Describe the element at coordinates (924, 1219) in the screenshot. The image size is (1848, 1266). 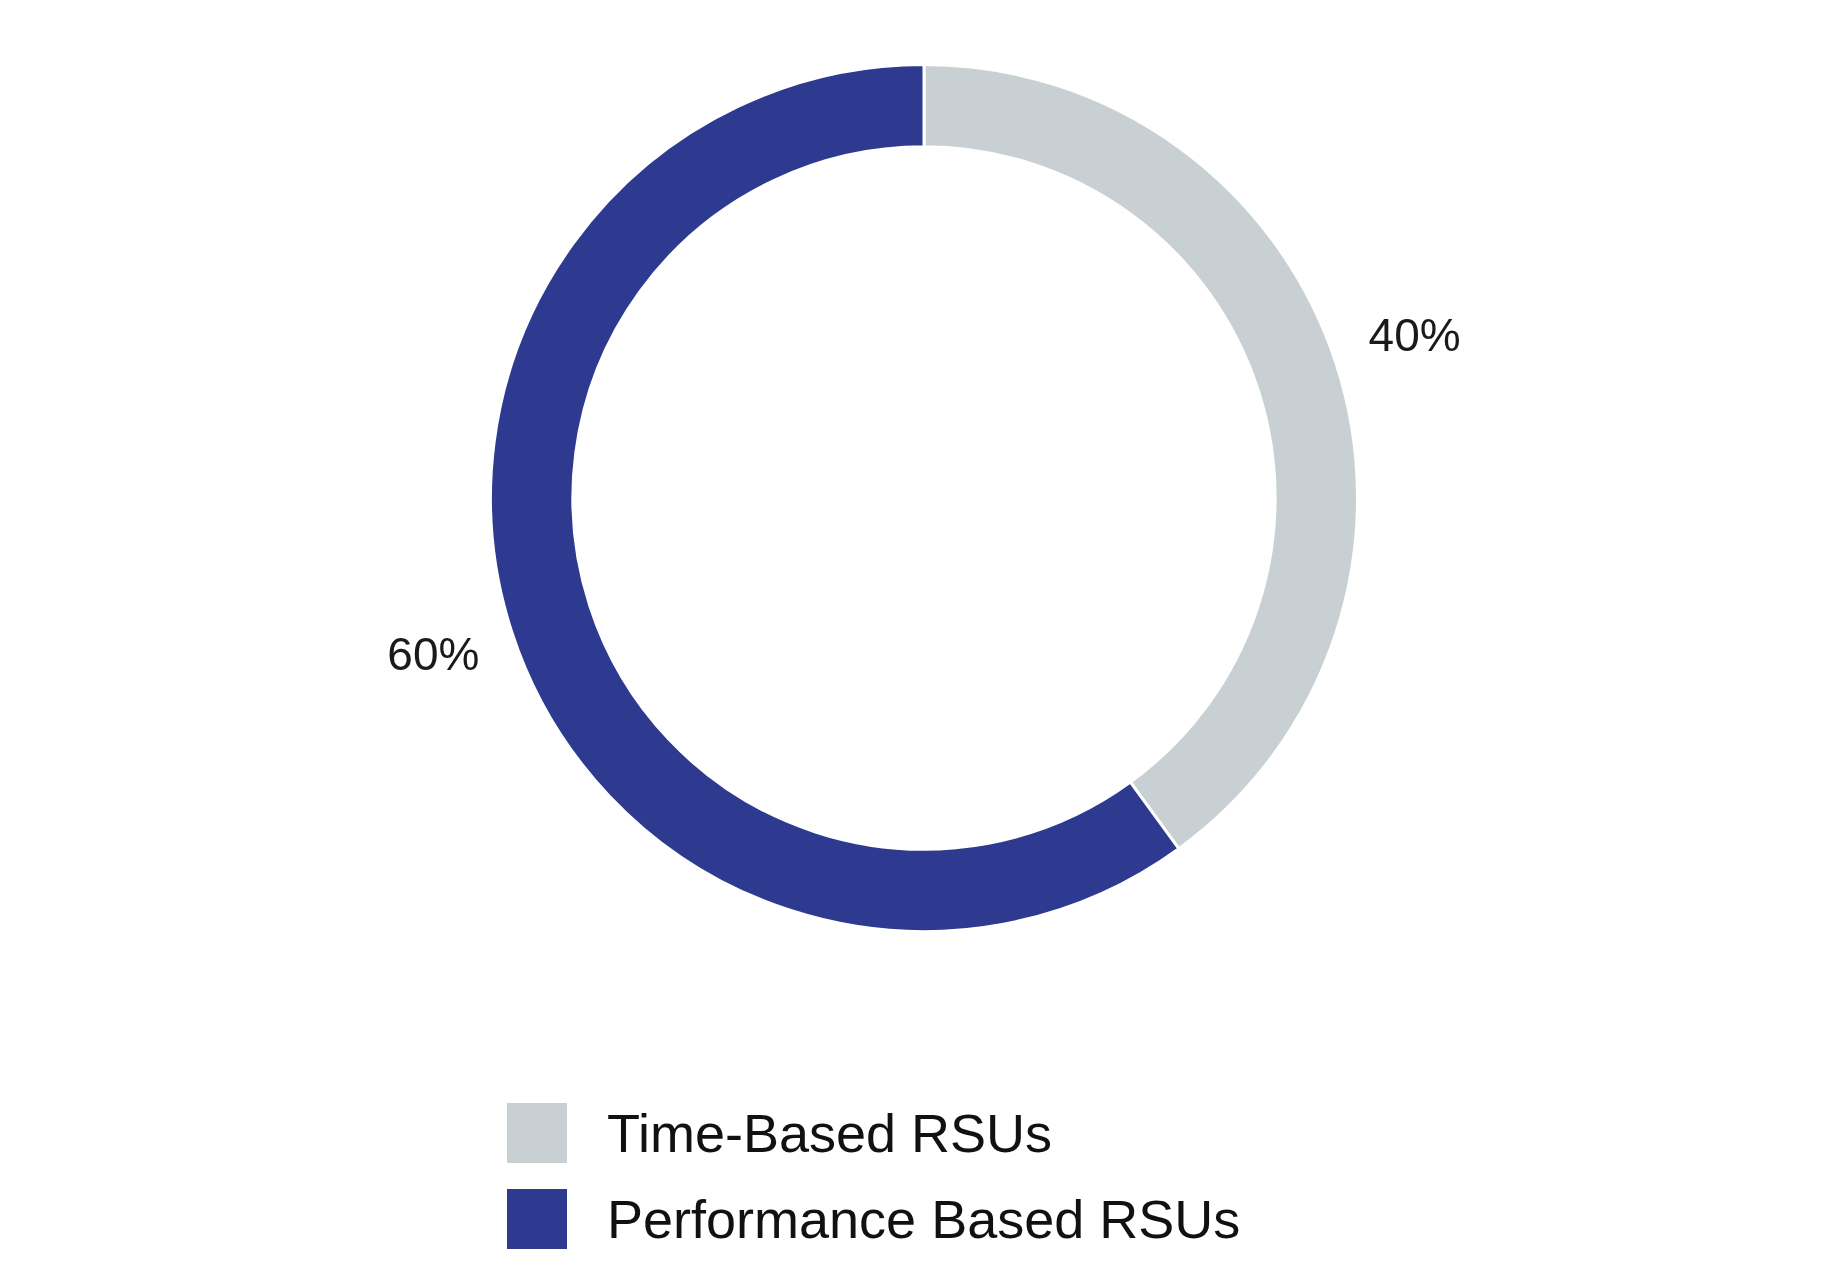
I see `legend-label: Performance Based RSUs` at that location.